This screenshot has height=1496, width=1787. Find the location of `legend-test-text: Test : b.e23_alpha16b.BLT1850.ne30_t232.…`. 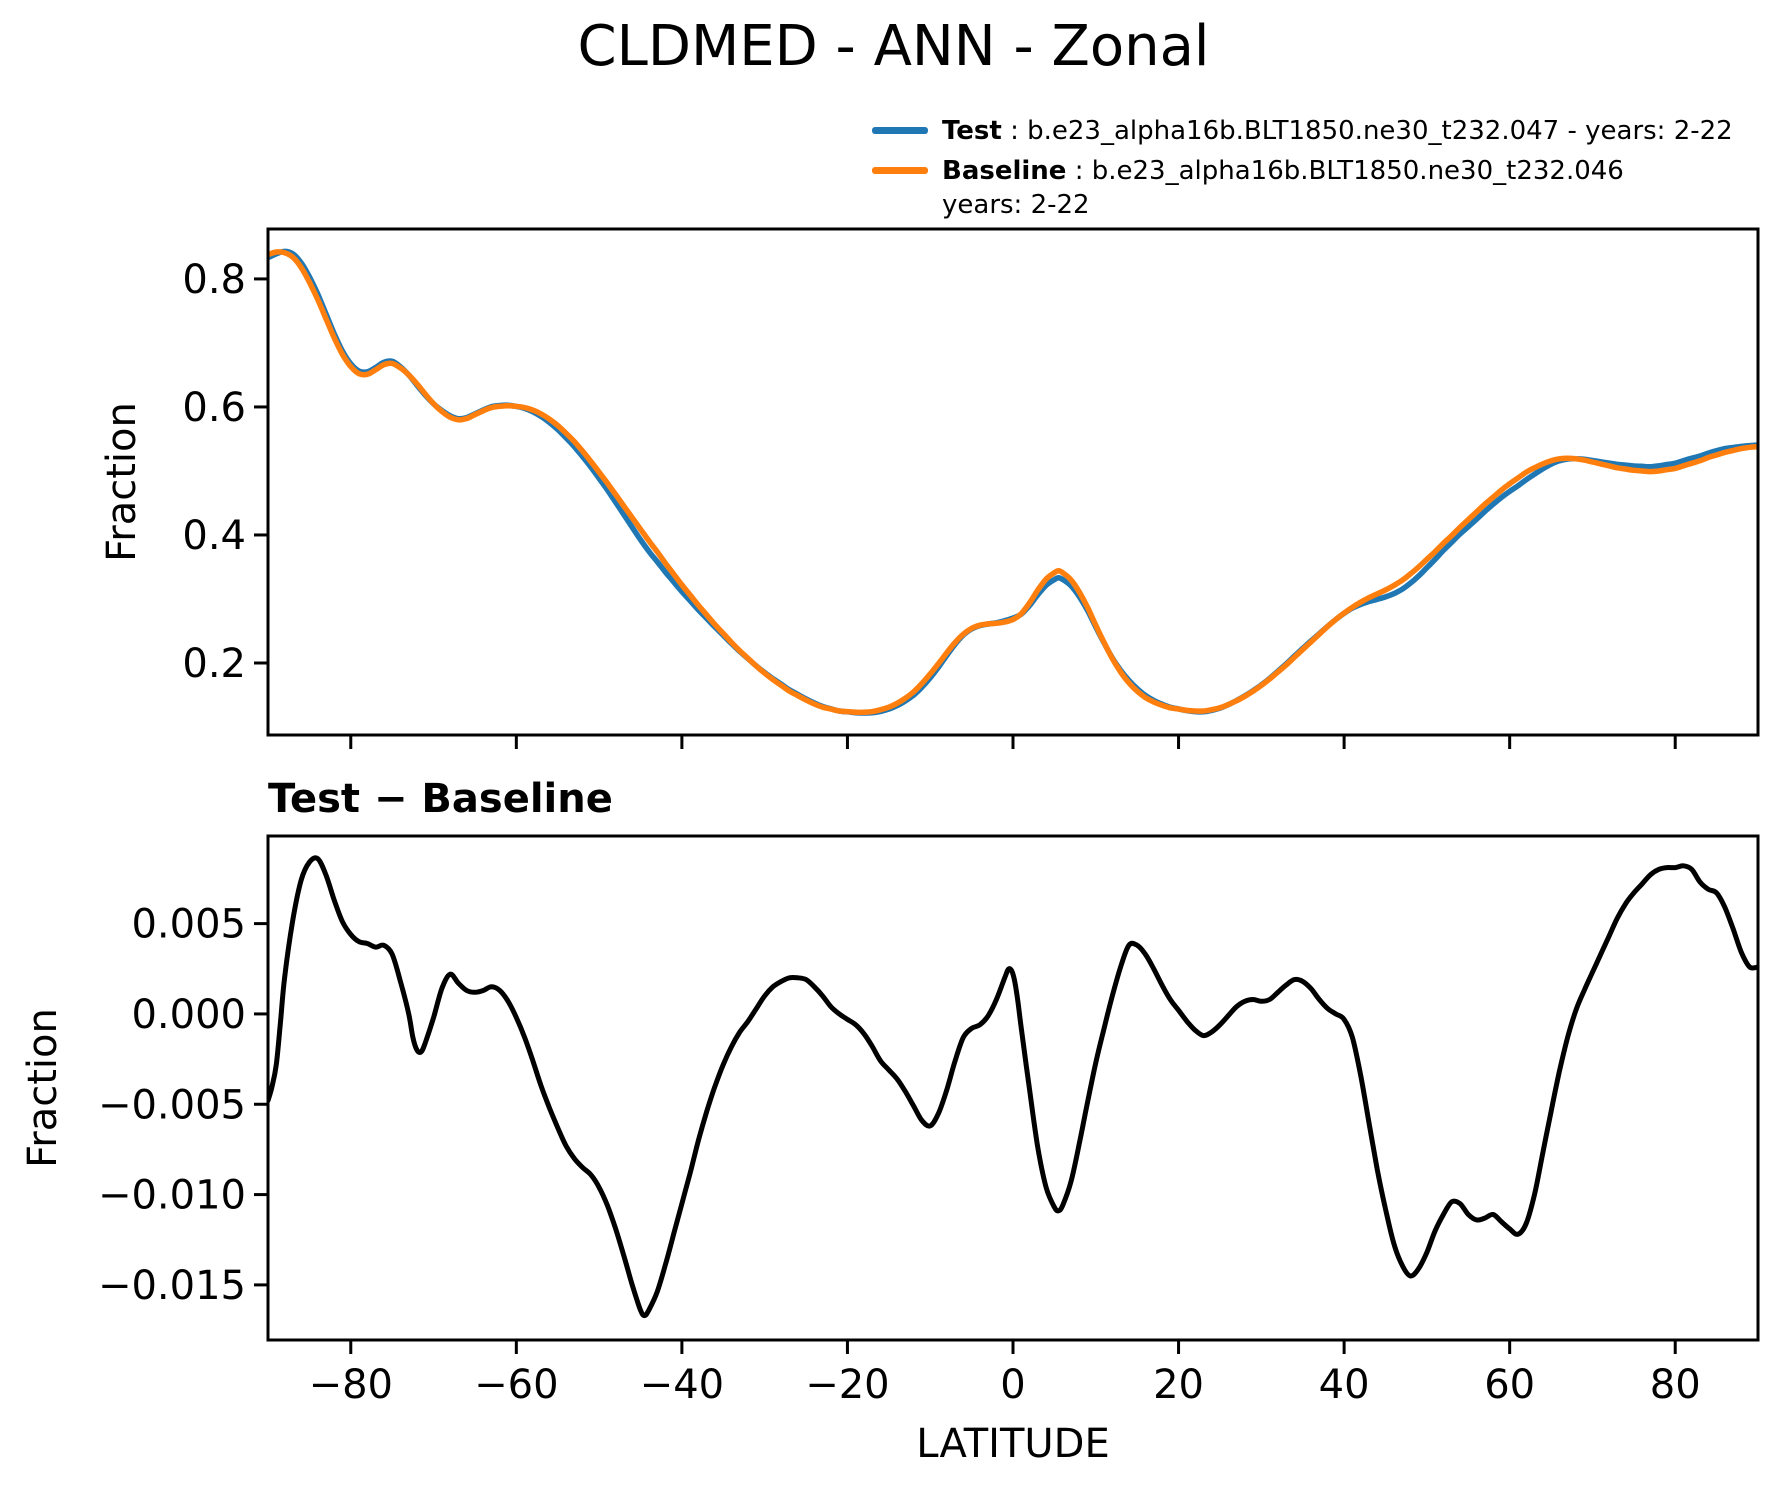

legend-test-text: Test : b.e23_alpha16b.BLT1850.ne30_t232.… is located at coordinates (1337, 131).